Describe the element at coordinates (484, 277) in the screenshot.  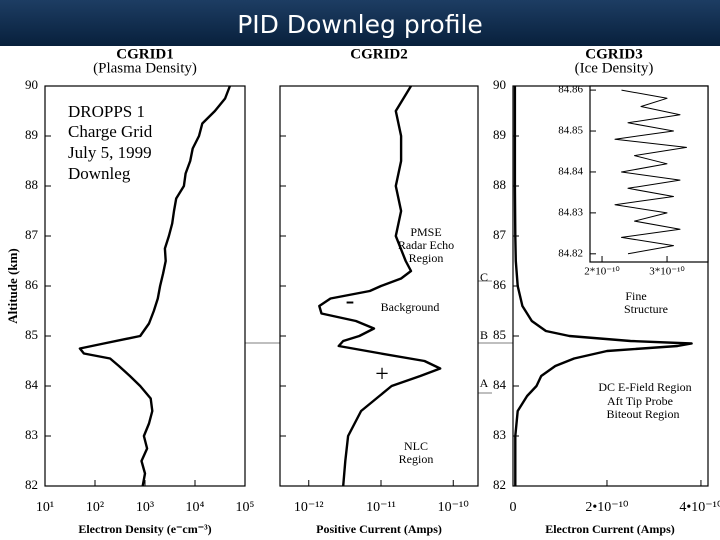
I see `annotation: C` at that location.